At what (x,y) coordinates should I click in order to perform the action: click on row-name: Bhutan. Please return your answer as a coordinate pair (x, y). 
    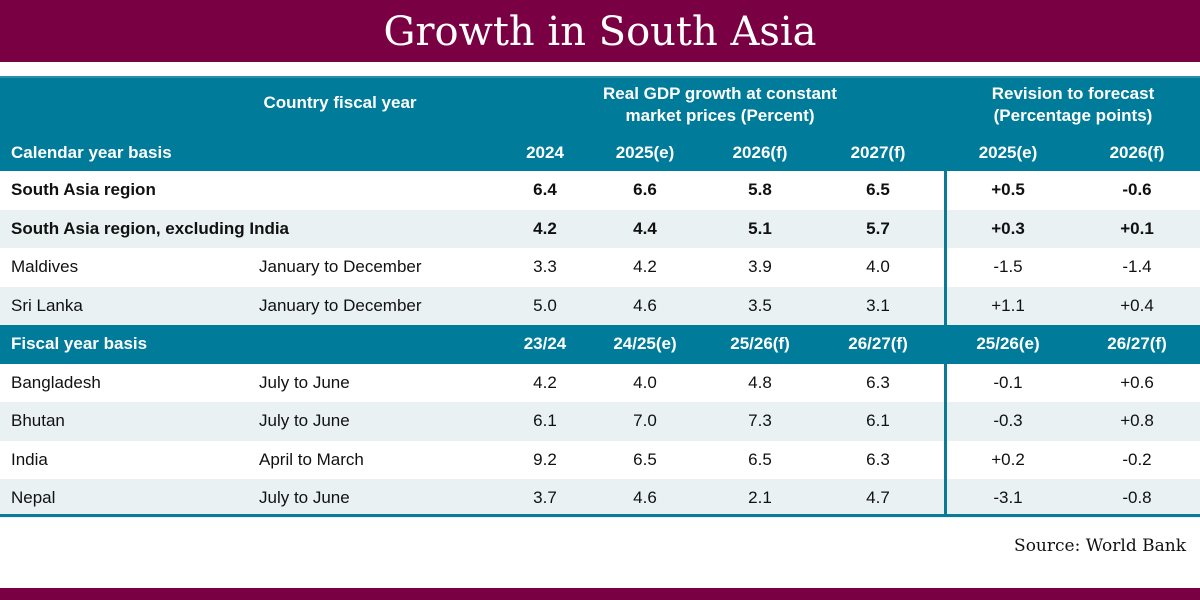
    Looking at the image, I should click on (38, 420).